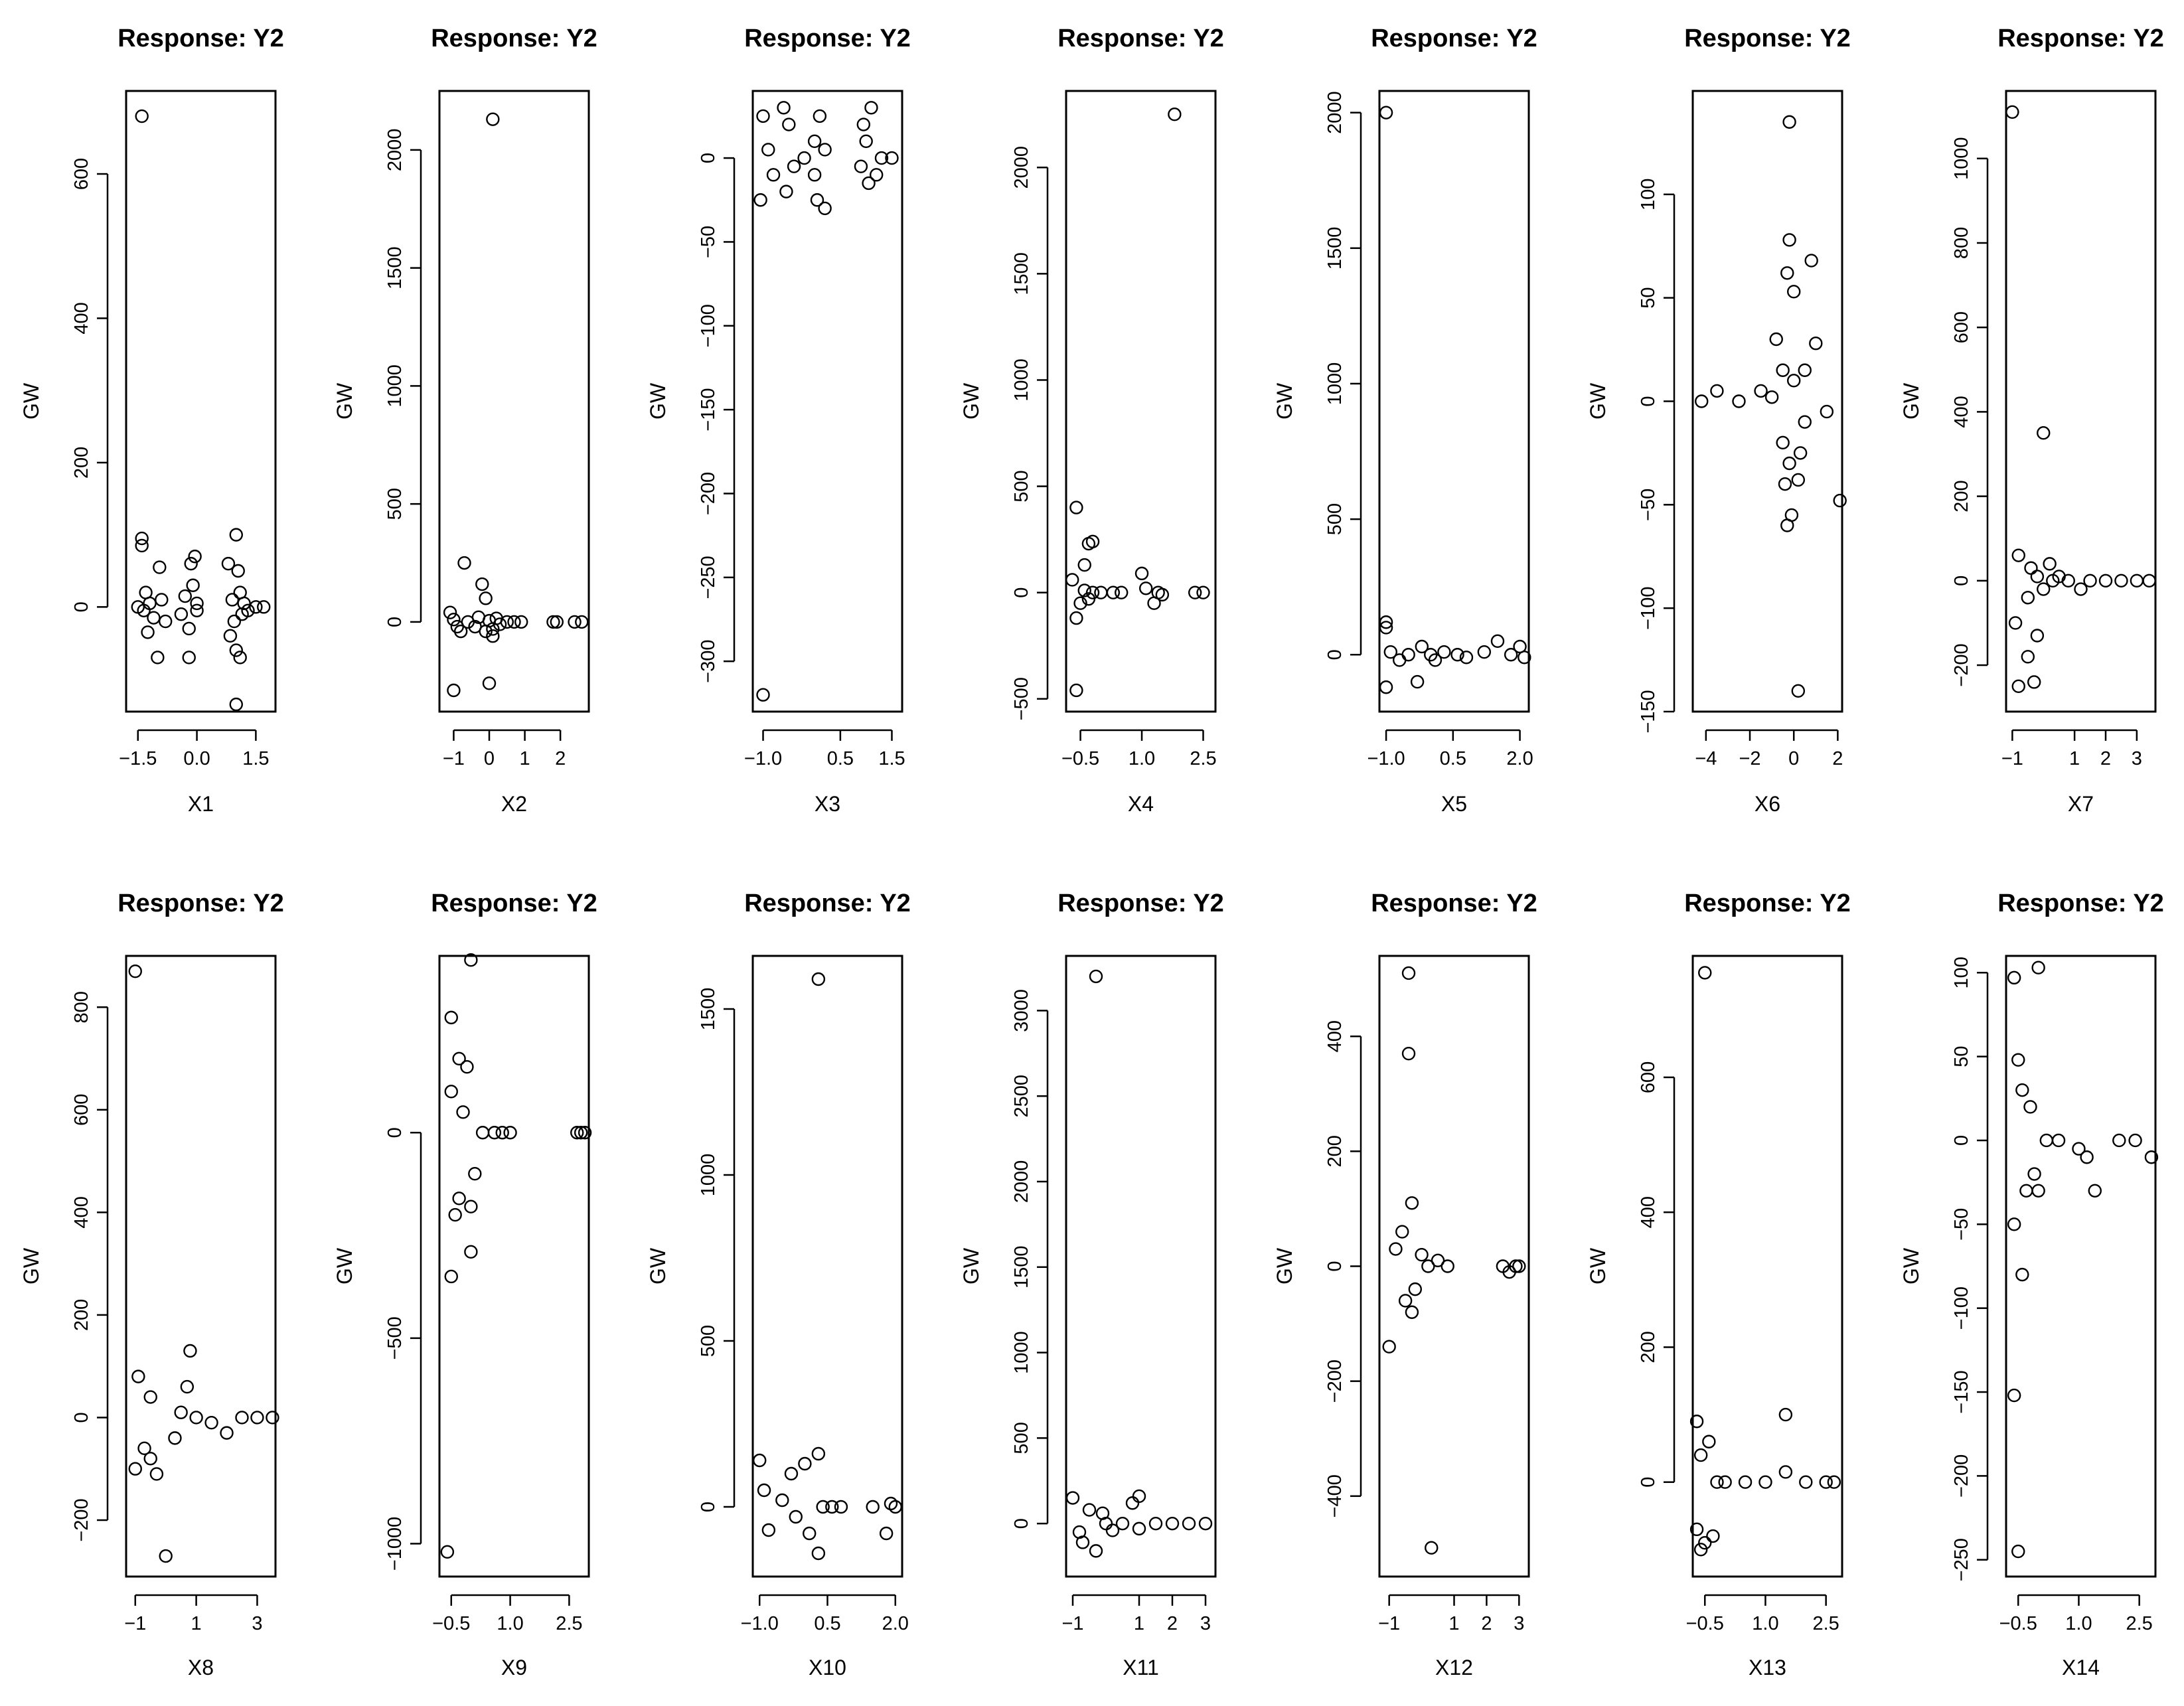 The height and width of the screenshot is (1706, 2184). Describe the element at coordinates (1335, 1036) in the screenshot. I see `y-tick-label: 400` at that location.